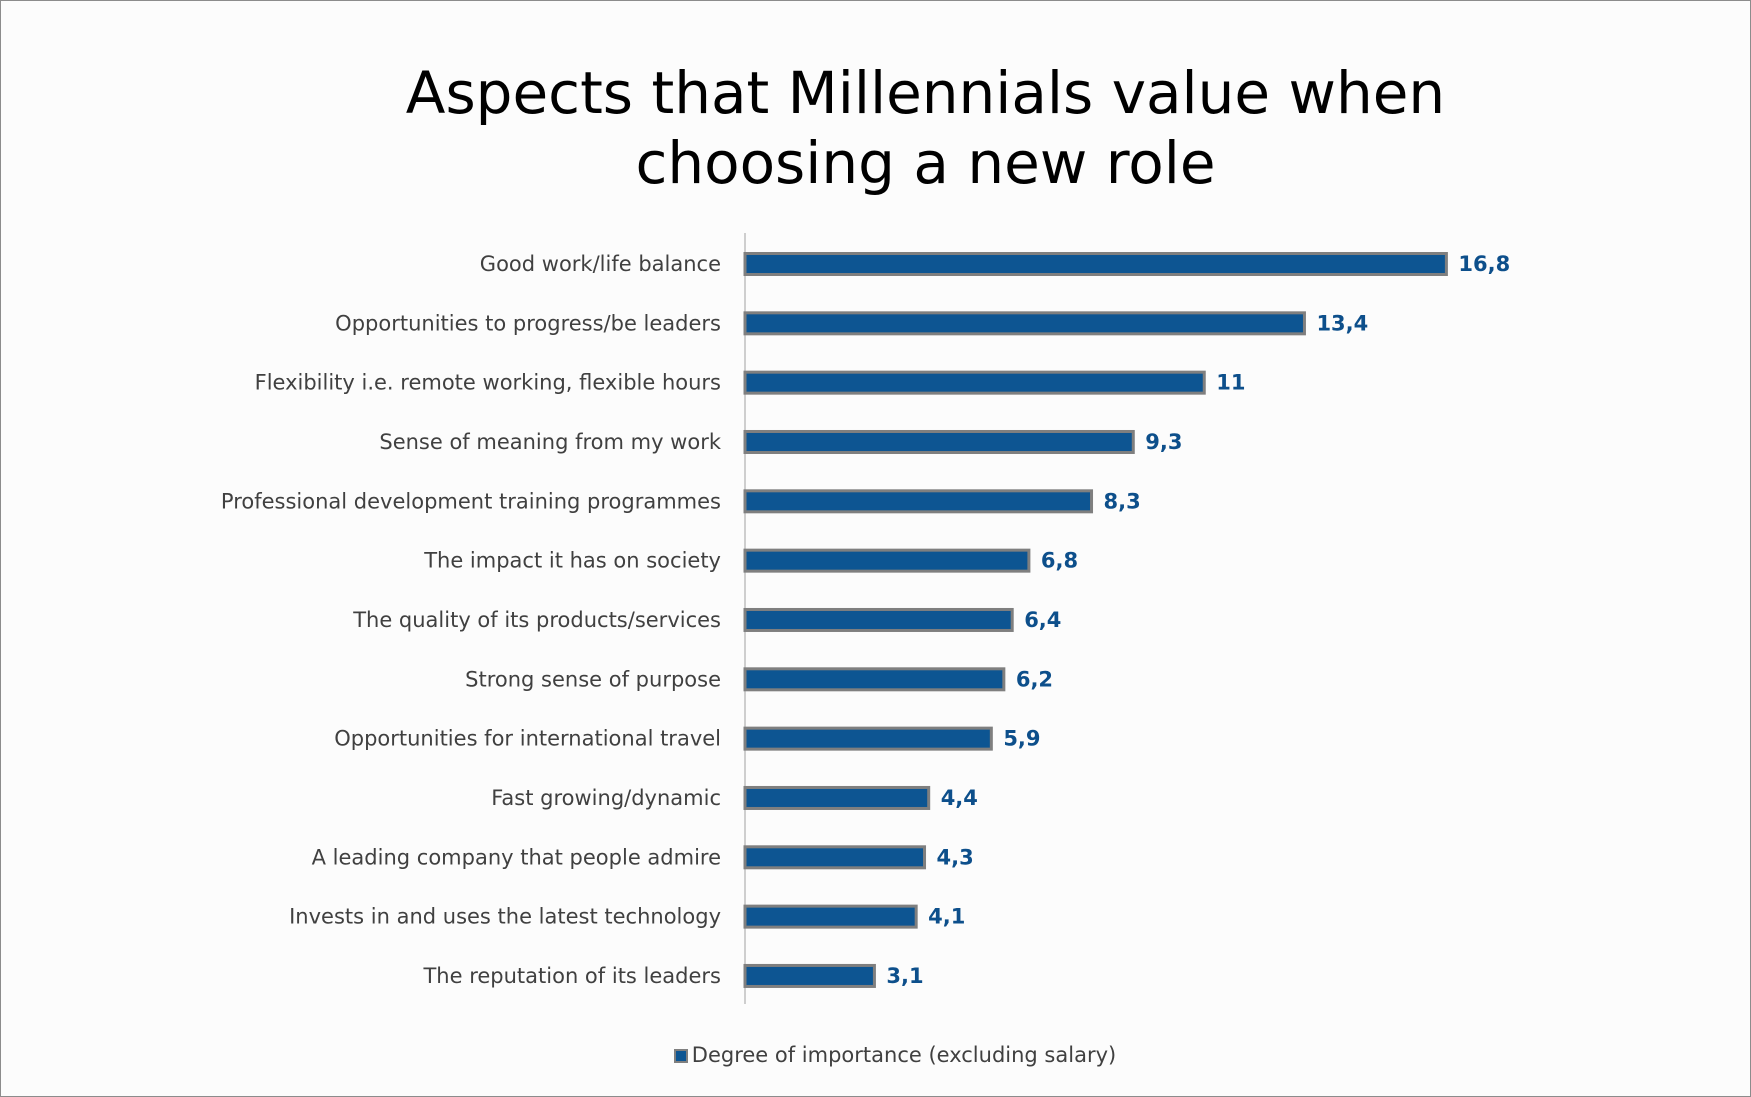 This screenshot has height=1097, width=1751. What do you see at coordinates (904, 1055) in the screenshot?
I see `legend-label: Degree of importance (excluding salary)` at bounding box center [904, 1055].